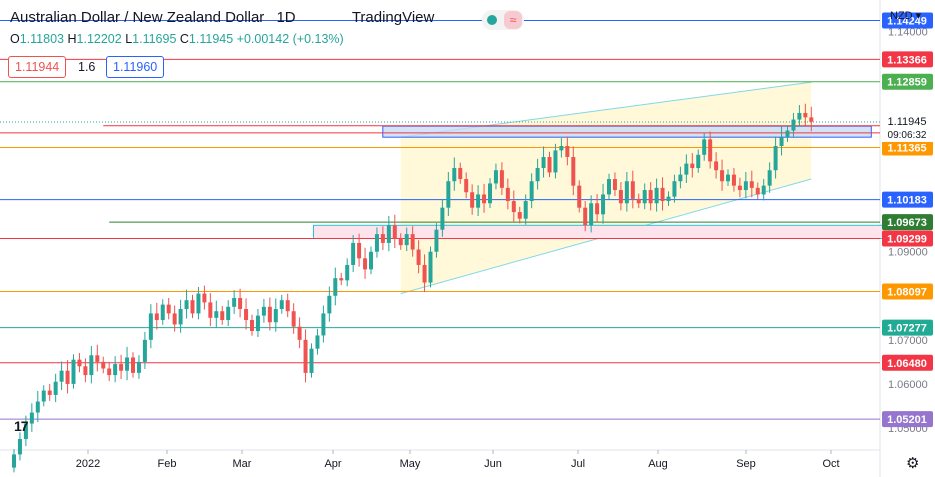  Describe the element at coordinates (908, 253) in the screenshot. I see `y-tick-label: 1.09000` at that location.